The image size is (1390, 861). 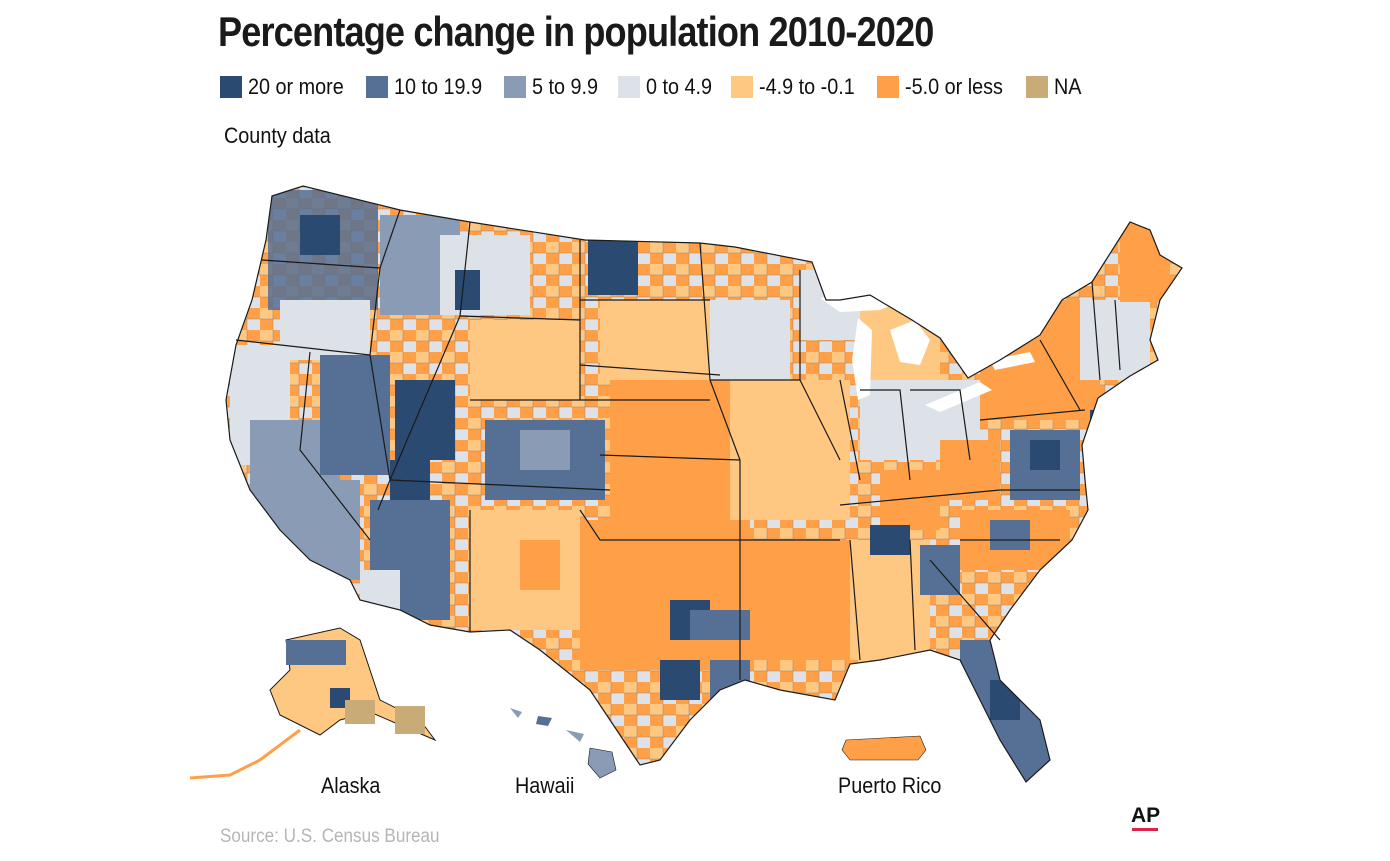 I want to click on legend-label: -4.9 to -0.1, so click(x=807, y=86).